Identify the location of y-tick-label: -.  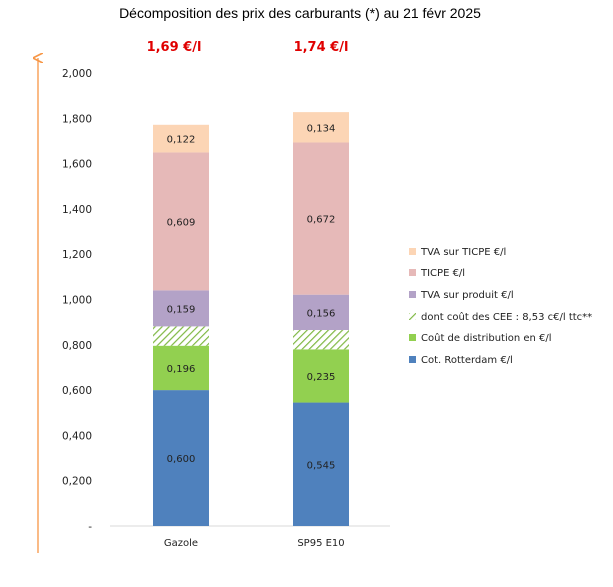
(90, 527).